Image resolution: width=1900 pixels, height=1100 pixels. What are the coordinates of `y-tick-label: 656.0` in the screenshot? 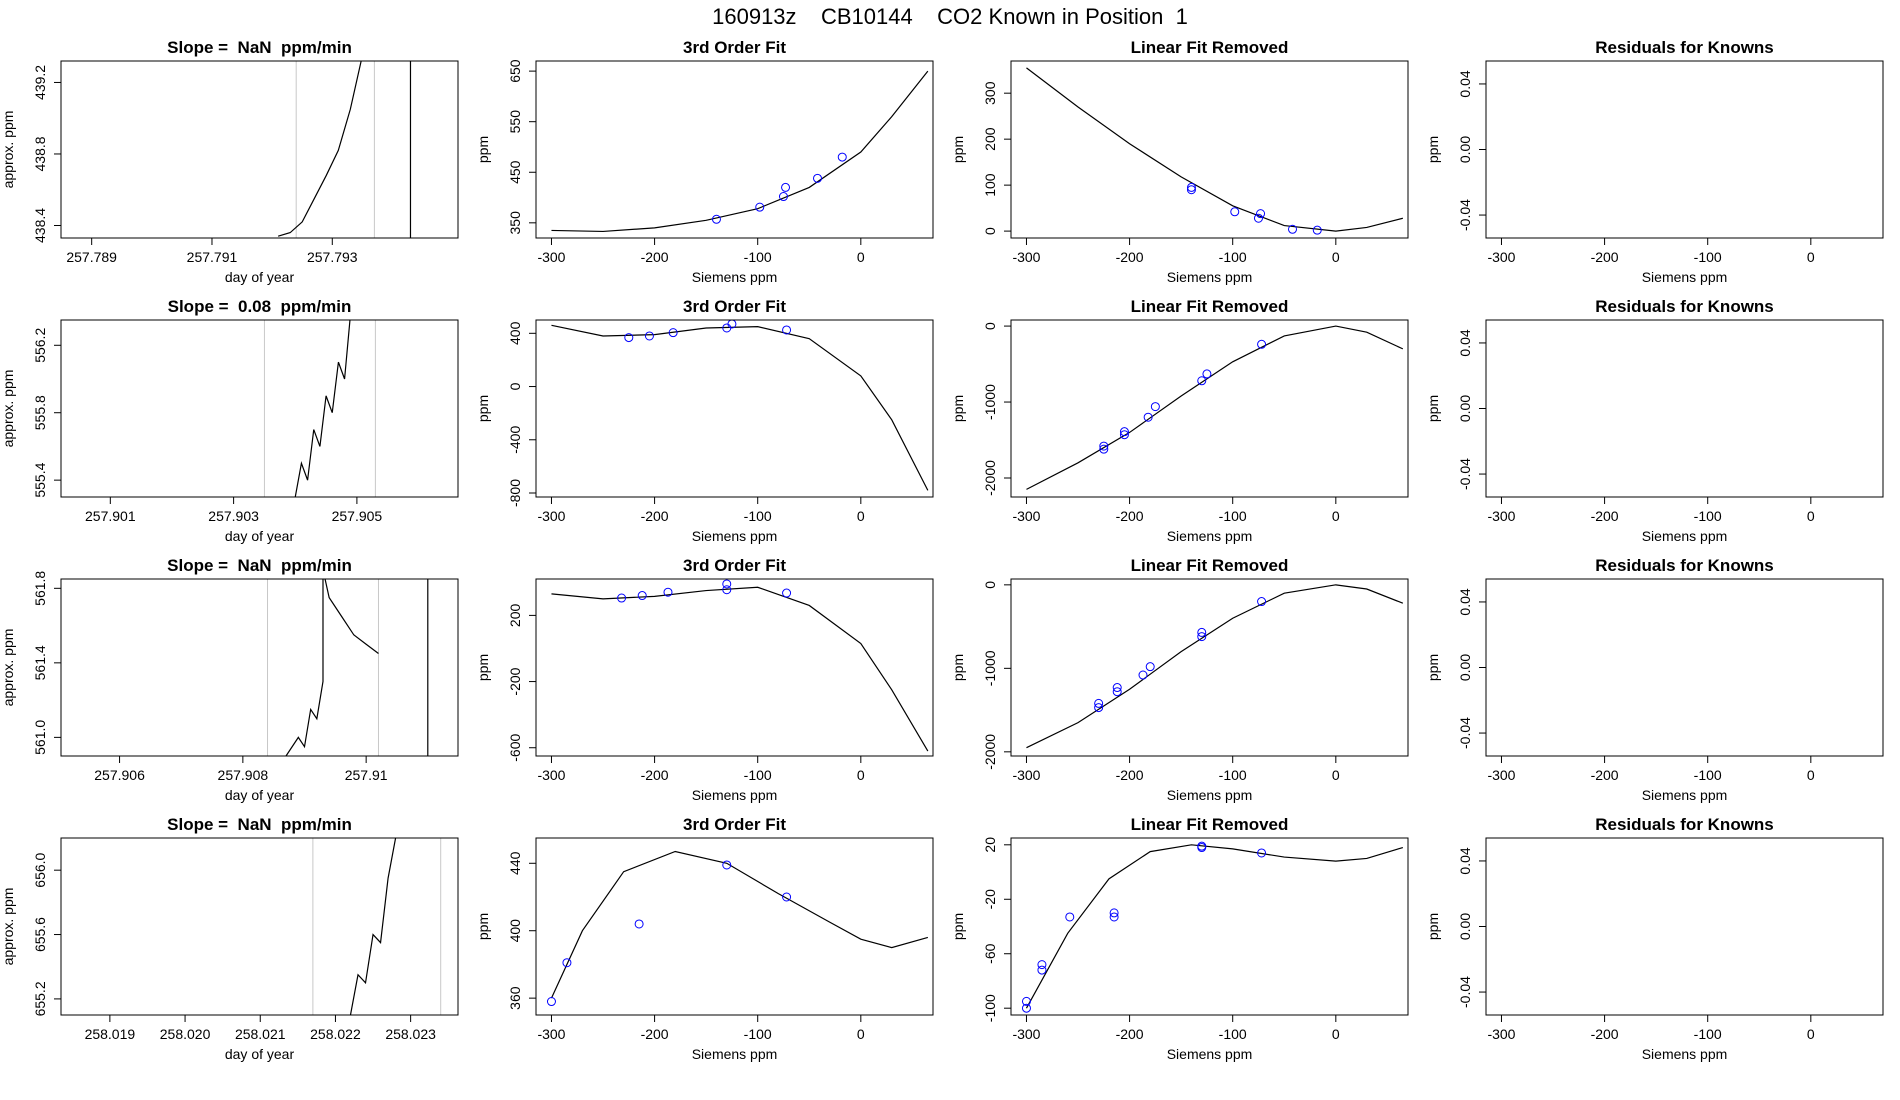 It's located at (40, 869).